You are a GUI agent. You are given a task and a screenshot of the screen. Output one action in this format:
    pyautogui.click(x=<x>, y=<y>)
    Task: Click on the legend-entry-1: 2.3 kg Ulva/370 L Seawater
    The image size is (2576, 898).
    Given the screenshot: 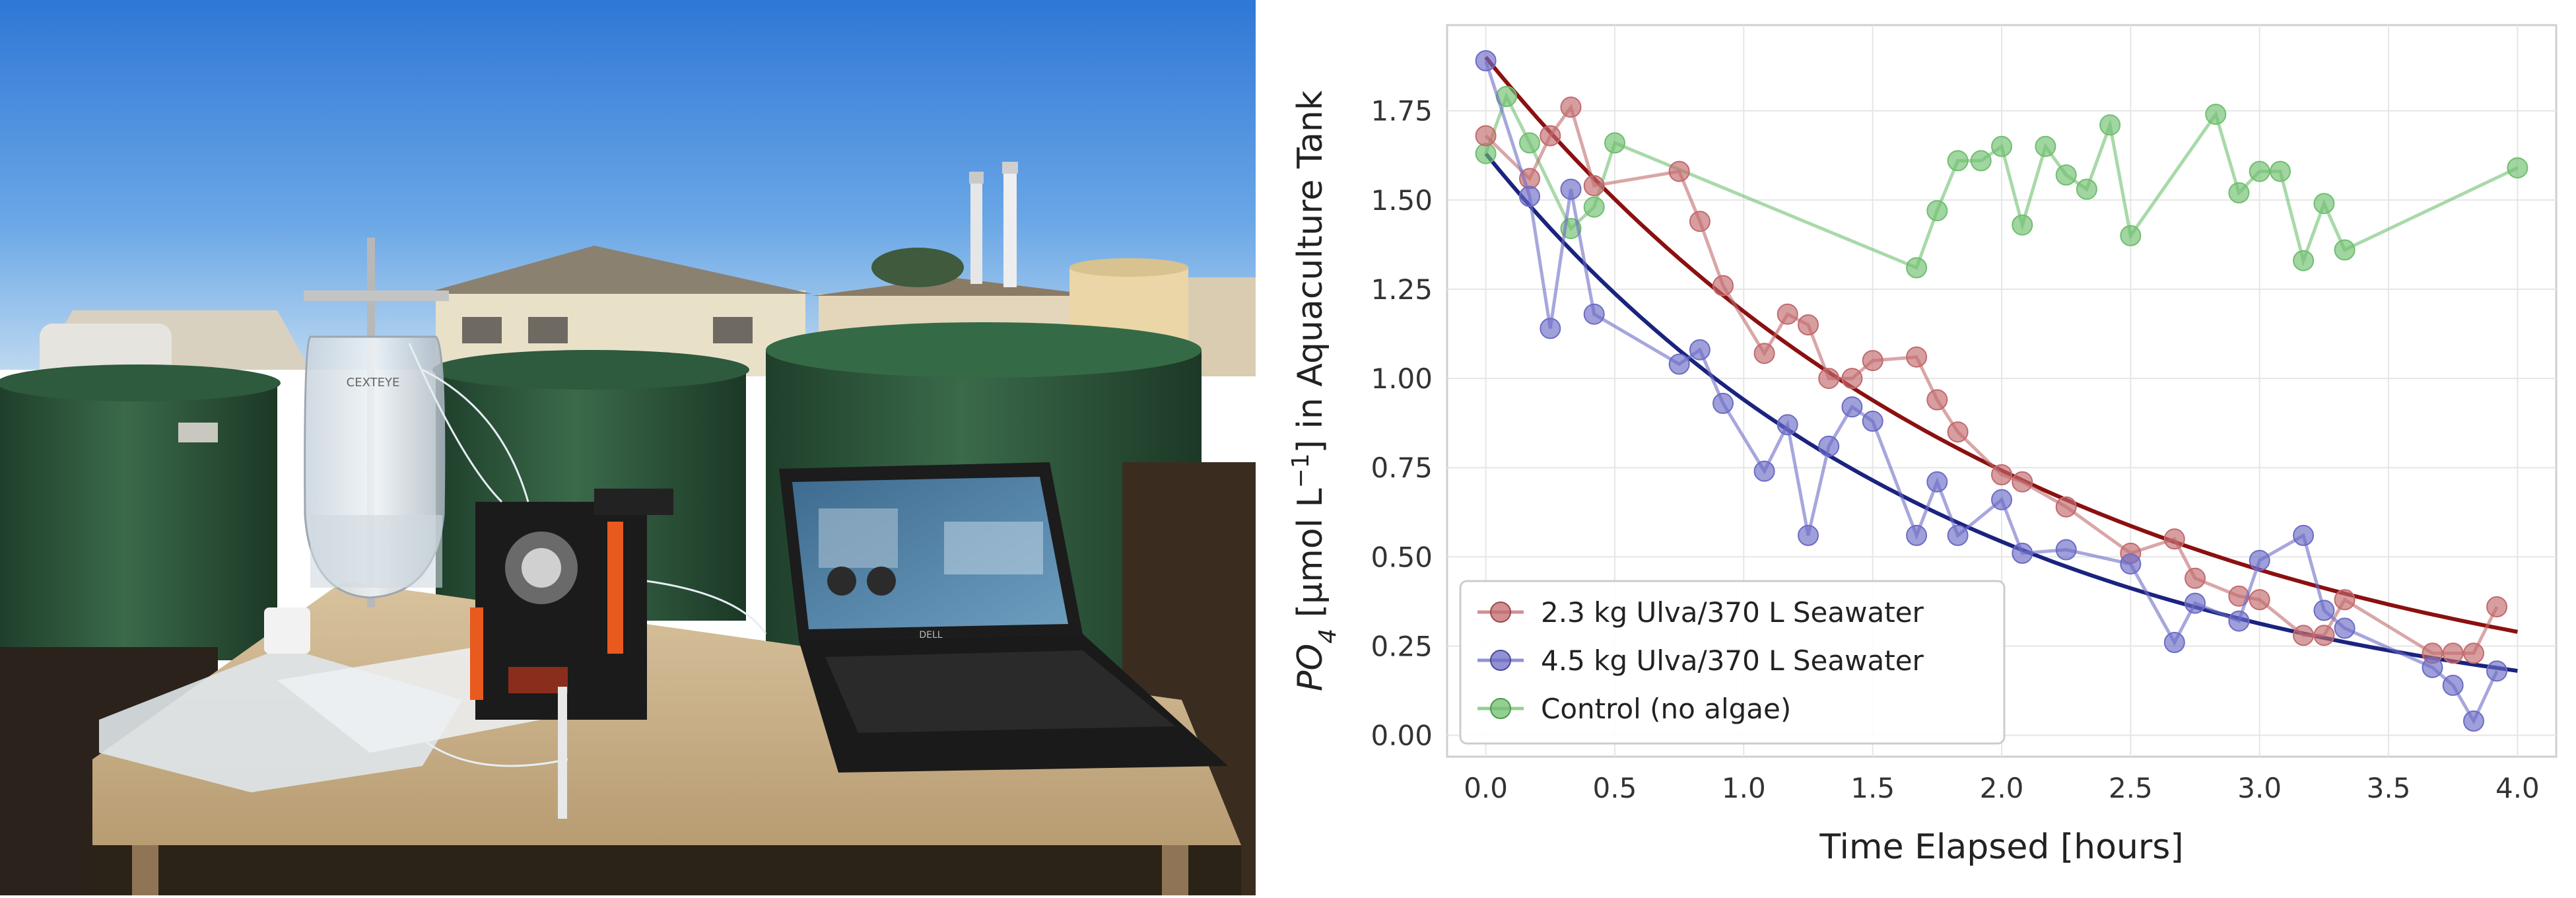 What is the action you would take?
    pyautogui.click(x=1701, y=612)
    